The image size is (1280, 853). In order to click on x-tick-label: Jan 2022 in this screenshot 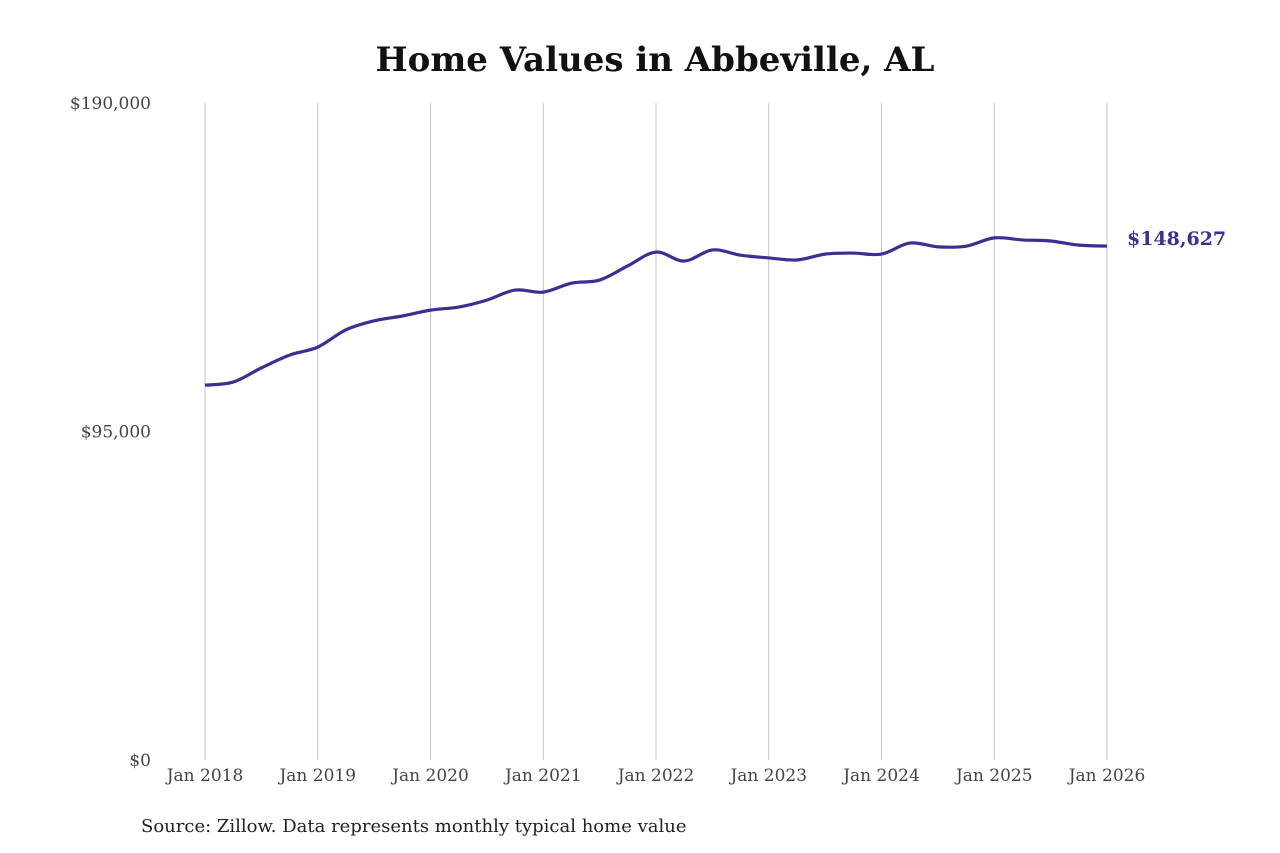, I will do `click(655, 776)`.